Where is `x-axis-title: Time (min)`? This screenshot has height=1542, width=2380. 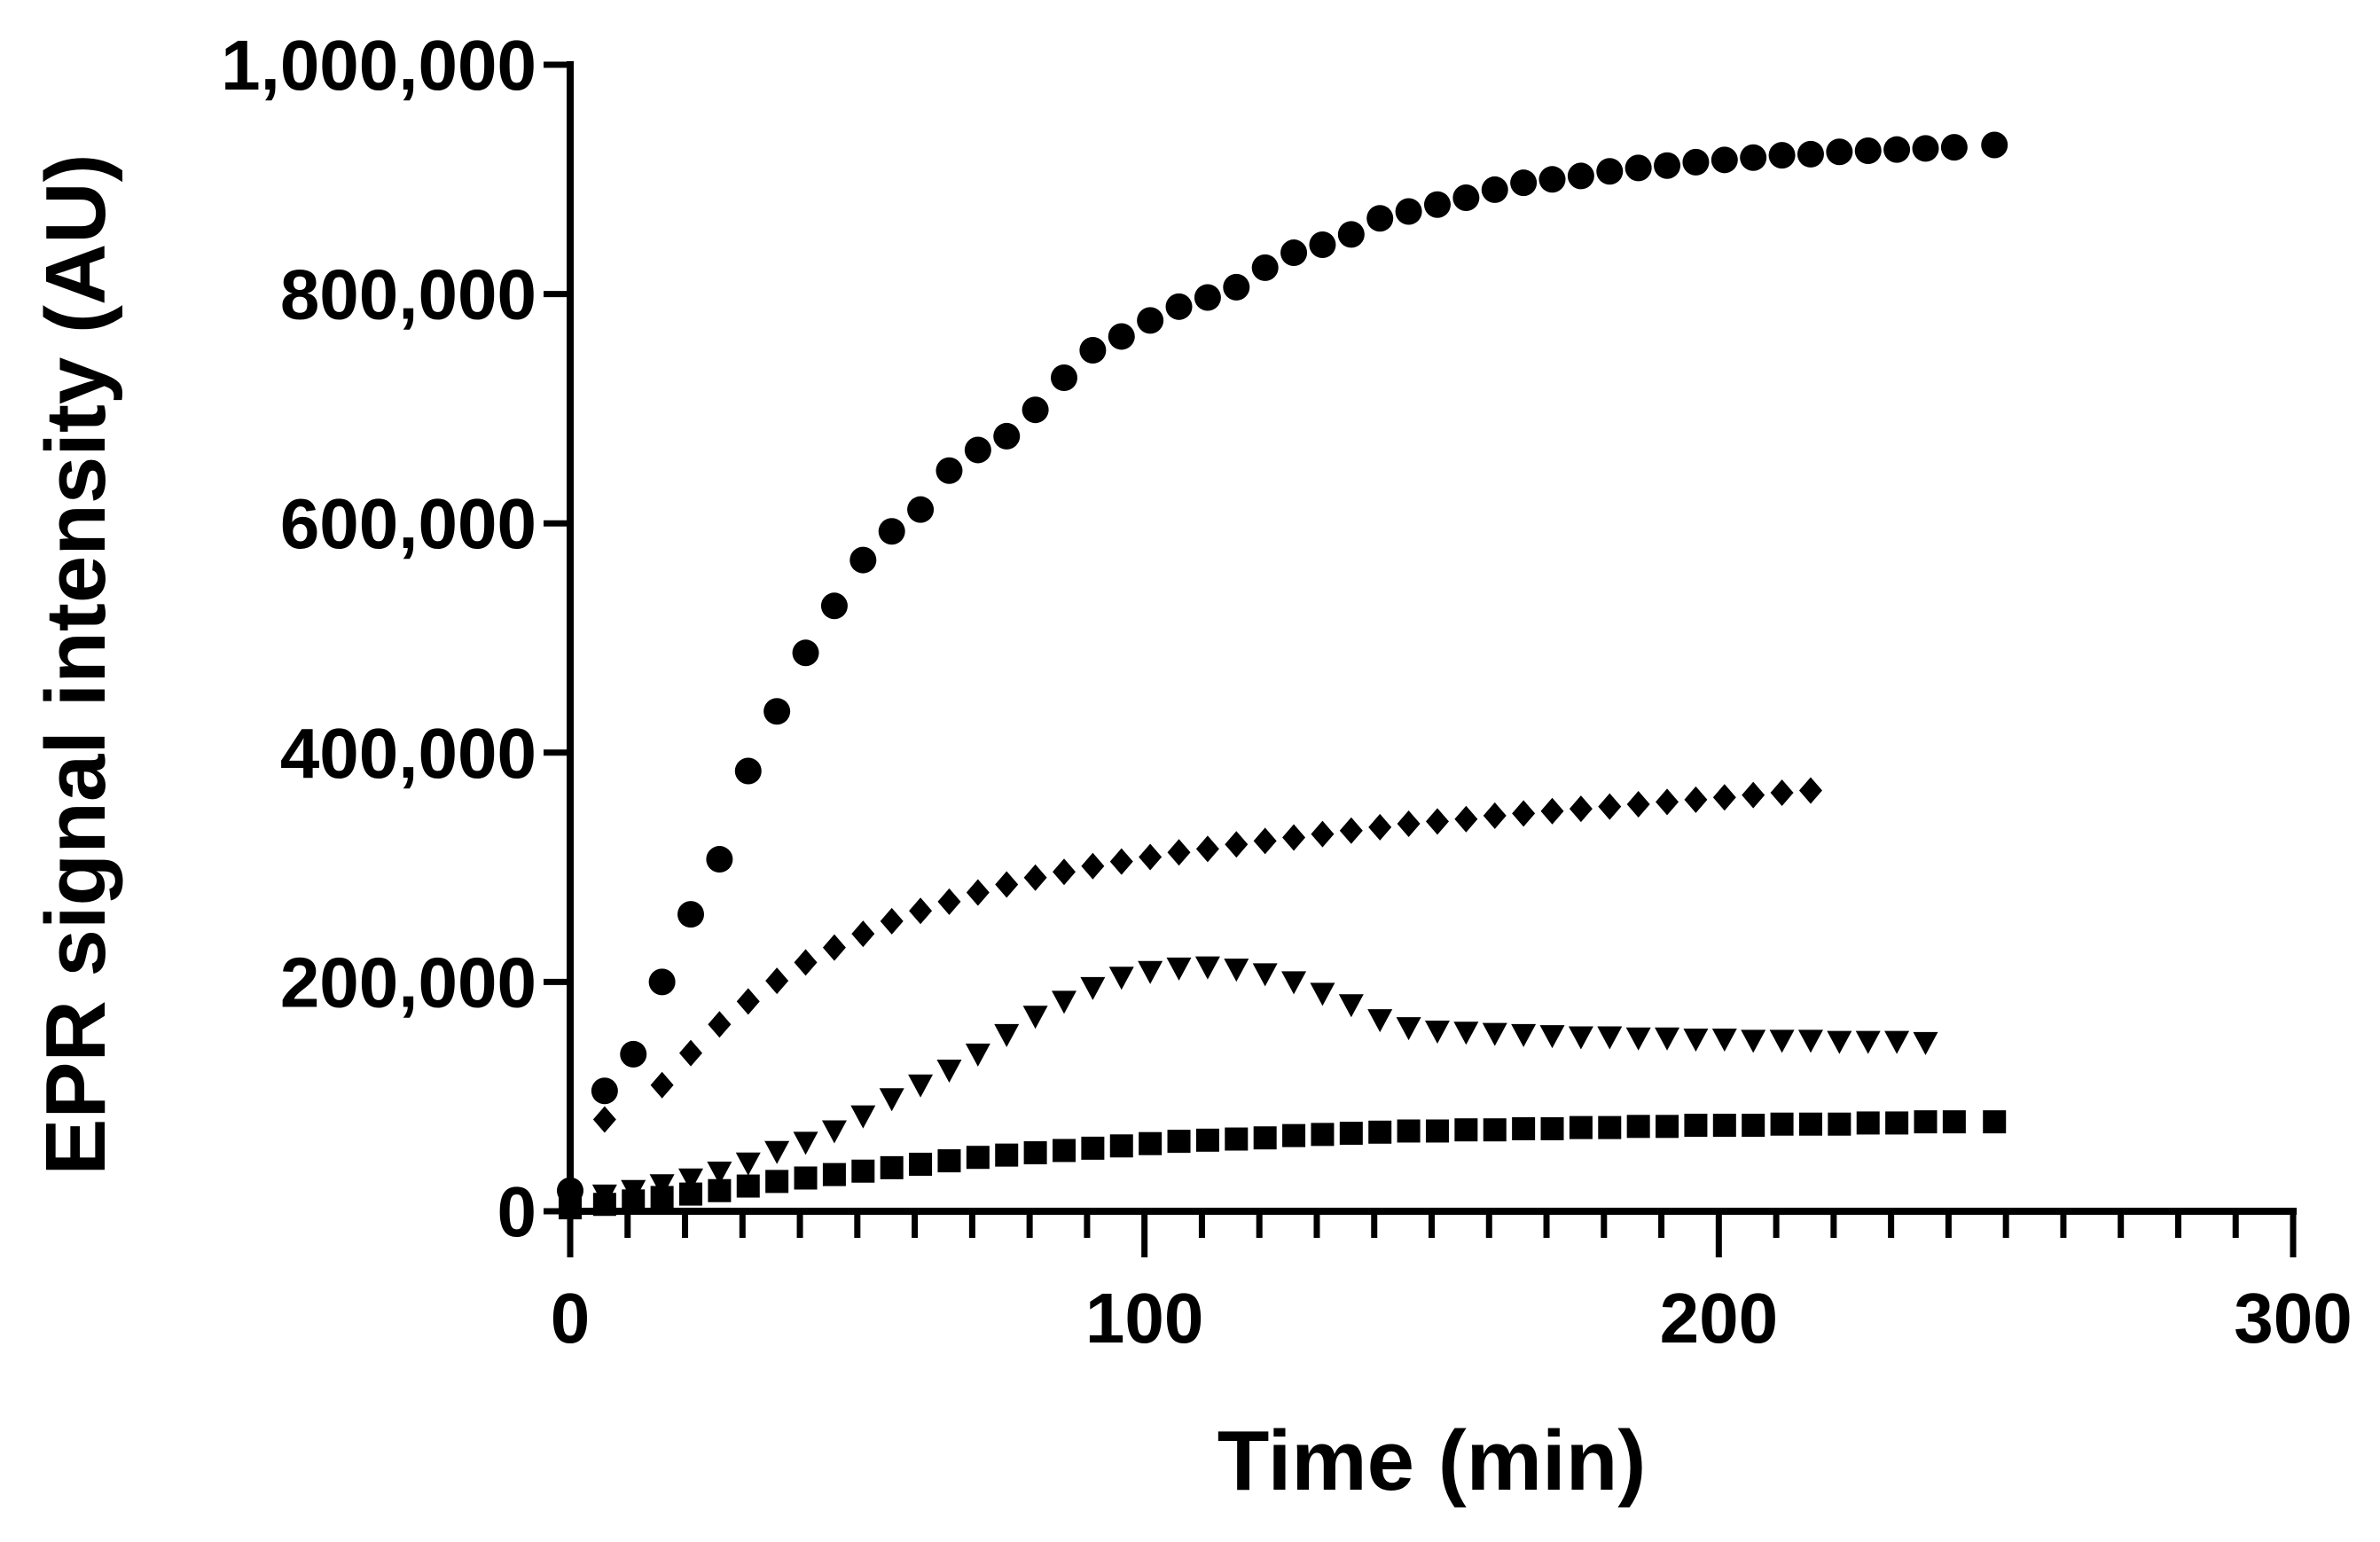 x-axis-title: Time (min) is located at coordinates (1432, 1460).